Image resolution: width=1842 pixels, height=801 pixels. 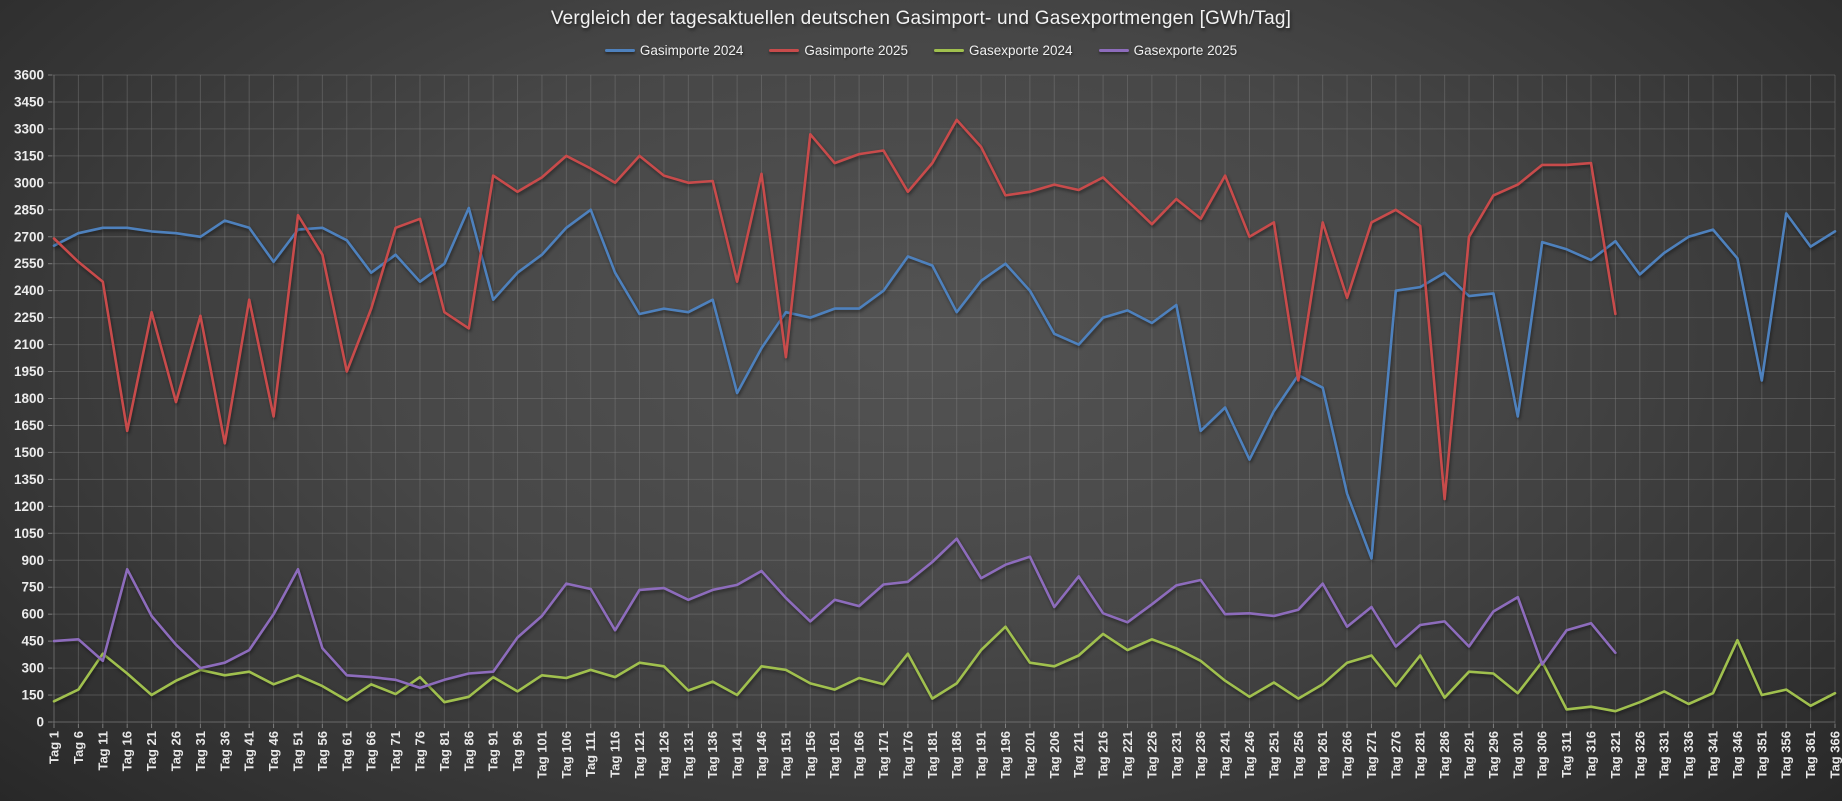 What do you see at coordinates (639, 754) in the screenshot?
I see `x-tick-label: Tag 121` at bounding box center [639, 754].